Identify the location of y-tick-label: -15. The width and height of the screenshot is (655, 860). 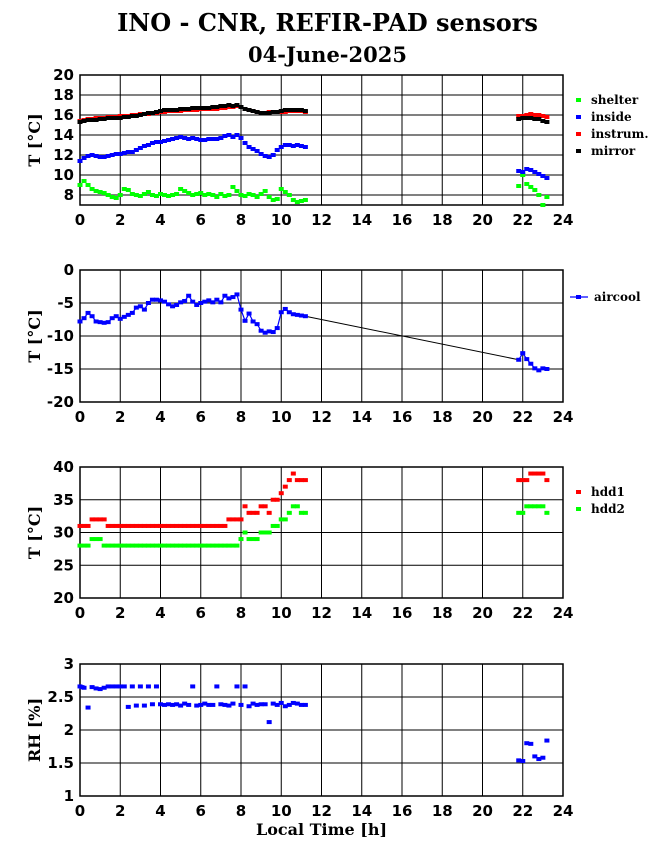
(60, 369).